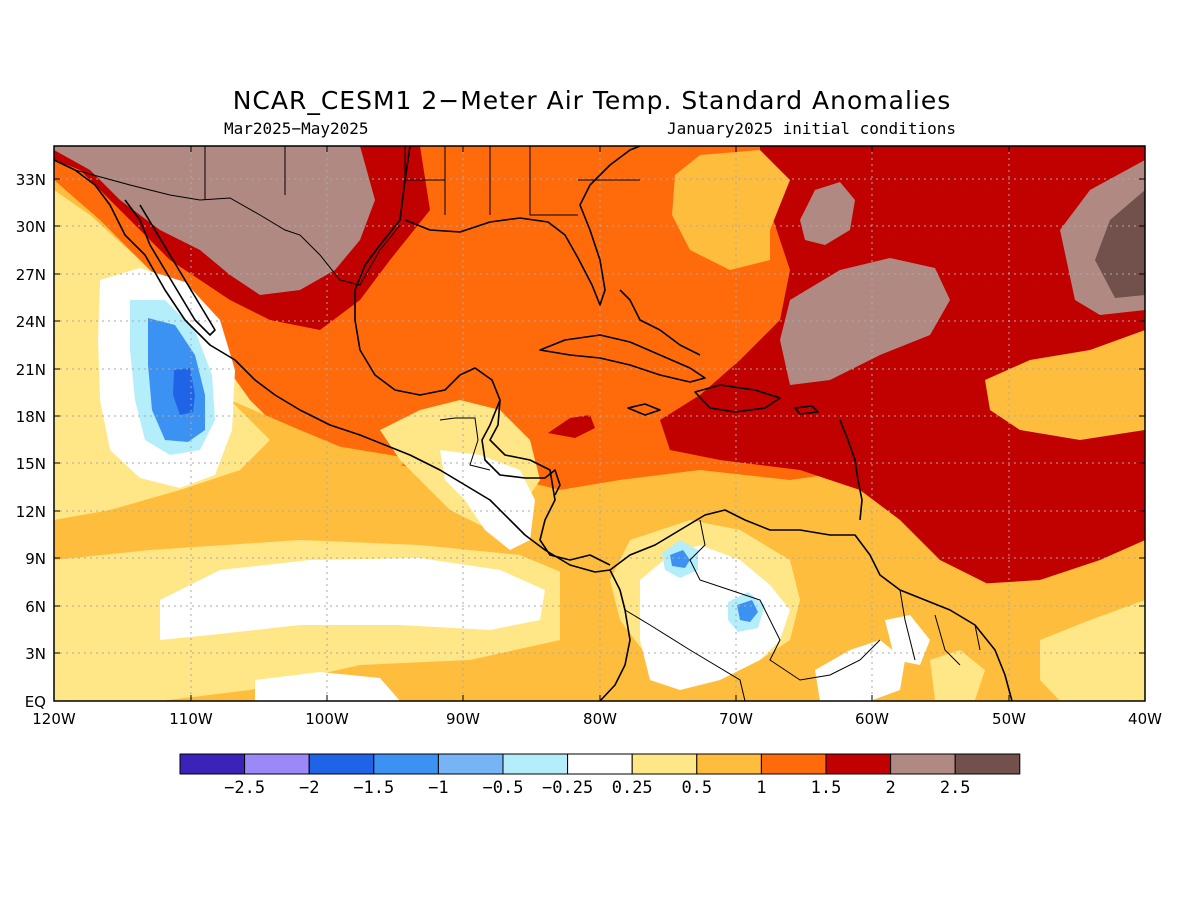 The image size is (1200, 900). What do you see at coordinates (685, 655) in the screenshot?
I see `colombia-border` at bounding box center [685, 655].